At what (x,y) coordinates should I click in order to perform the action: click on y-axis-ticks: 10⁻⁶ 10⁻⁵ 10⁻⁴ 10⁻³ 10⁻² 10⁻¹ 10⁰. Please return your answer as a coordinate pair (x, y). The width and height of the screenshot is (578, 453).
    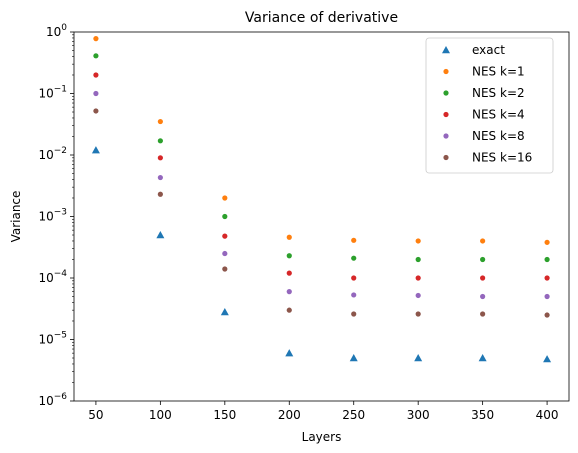
    Looking at the image, I should click on (56, 215).